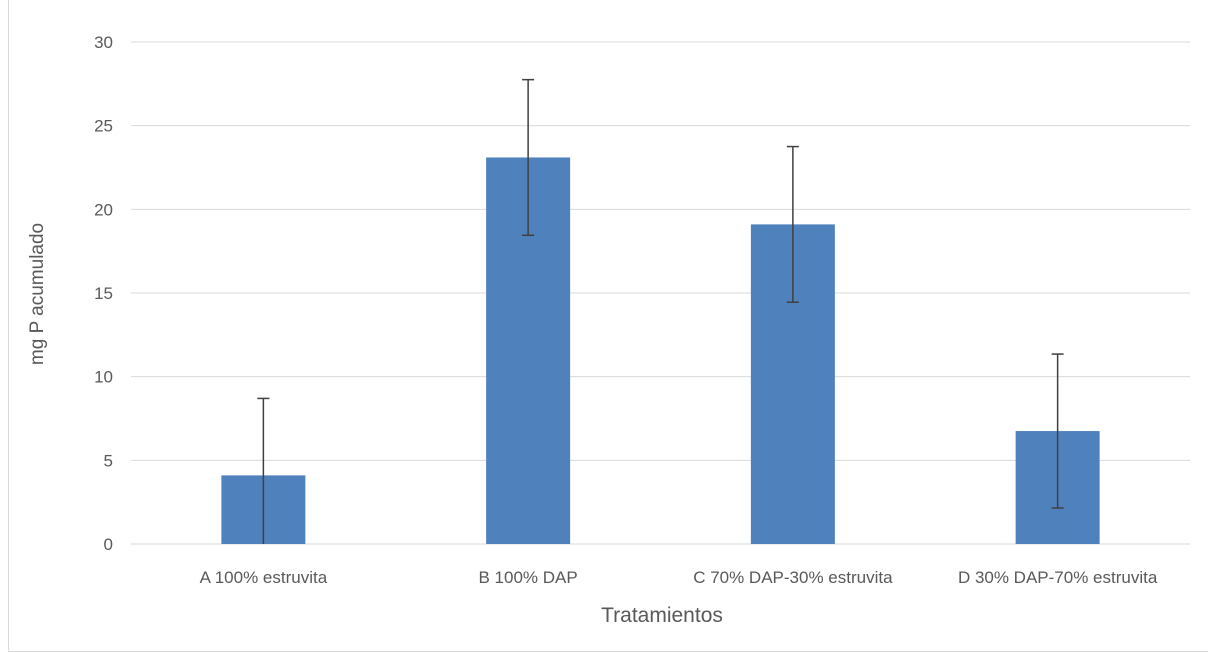  I want to click on x-tick-label: B 100% DAP, so click(528, 577).